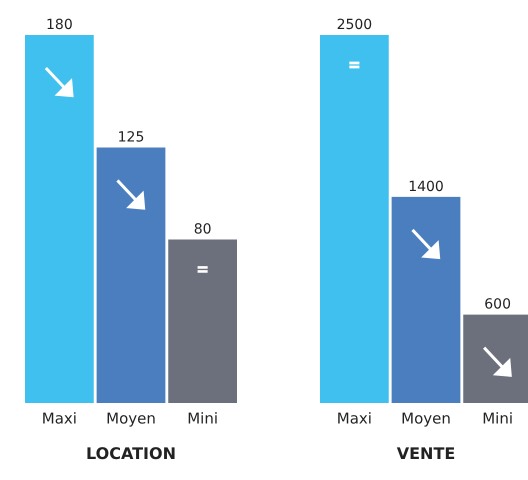 This screenshot has width=528, height=480. What do you see at coordinates (497, 304) in the screenshot?
I see `data-label: 600` at bounding box center [497, 304].